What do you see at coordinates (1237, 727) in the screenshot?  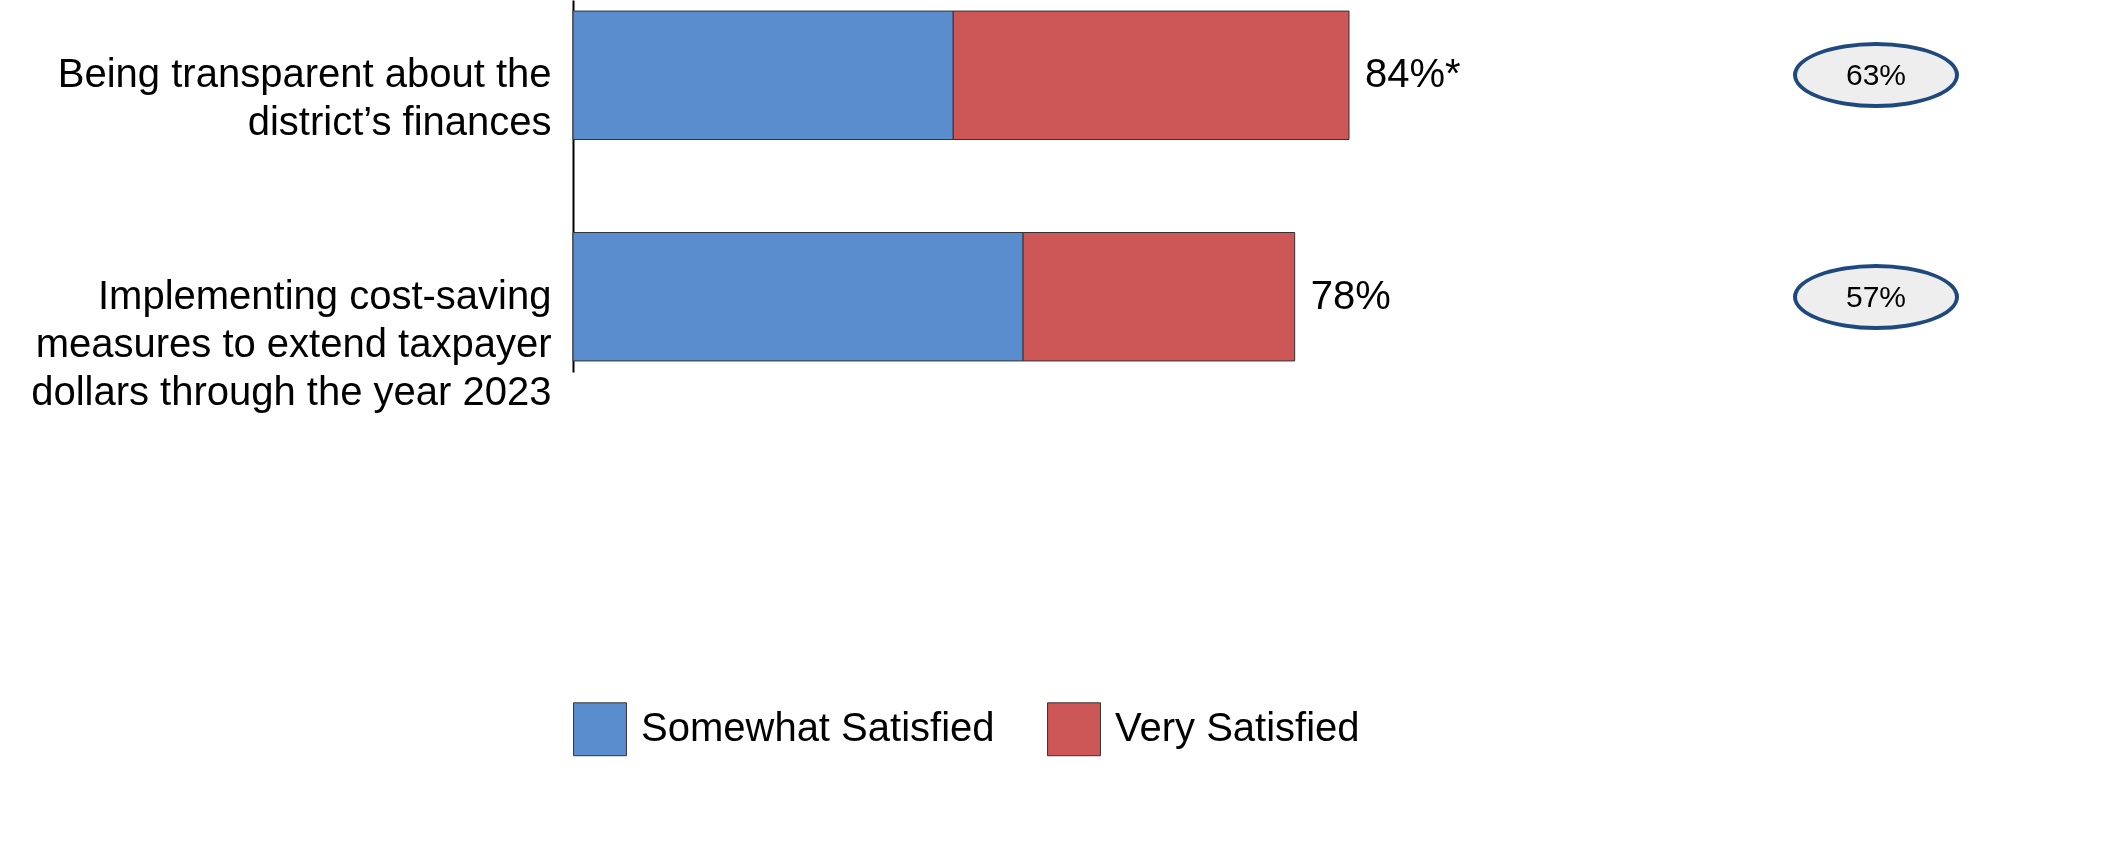 I see `legend-label: Very Satisfied` at bounding box center [1237, 727].